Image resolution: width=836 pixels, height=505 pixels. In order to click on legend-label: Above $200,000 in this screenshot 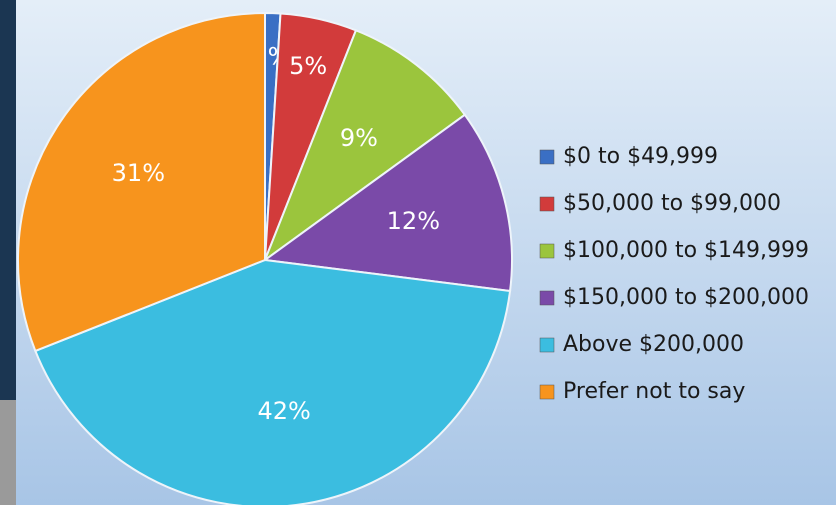, I will do `click(653, 344)`.